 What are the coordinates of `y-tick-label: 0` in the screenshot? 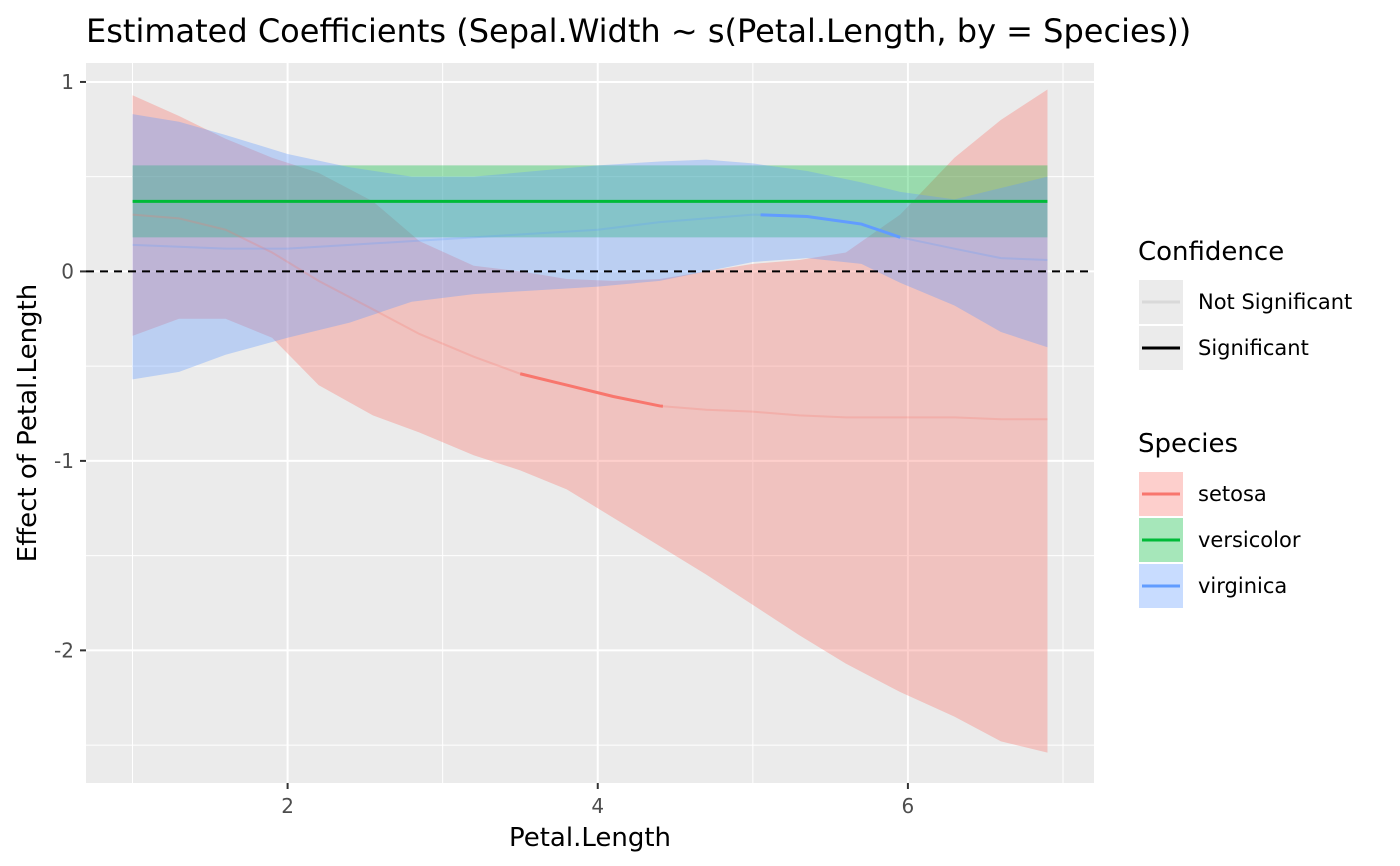 It's located at (67, 271).